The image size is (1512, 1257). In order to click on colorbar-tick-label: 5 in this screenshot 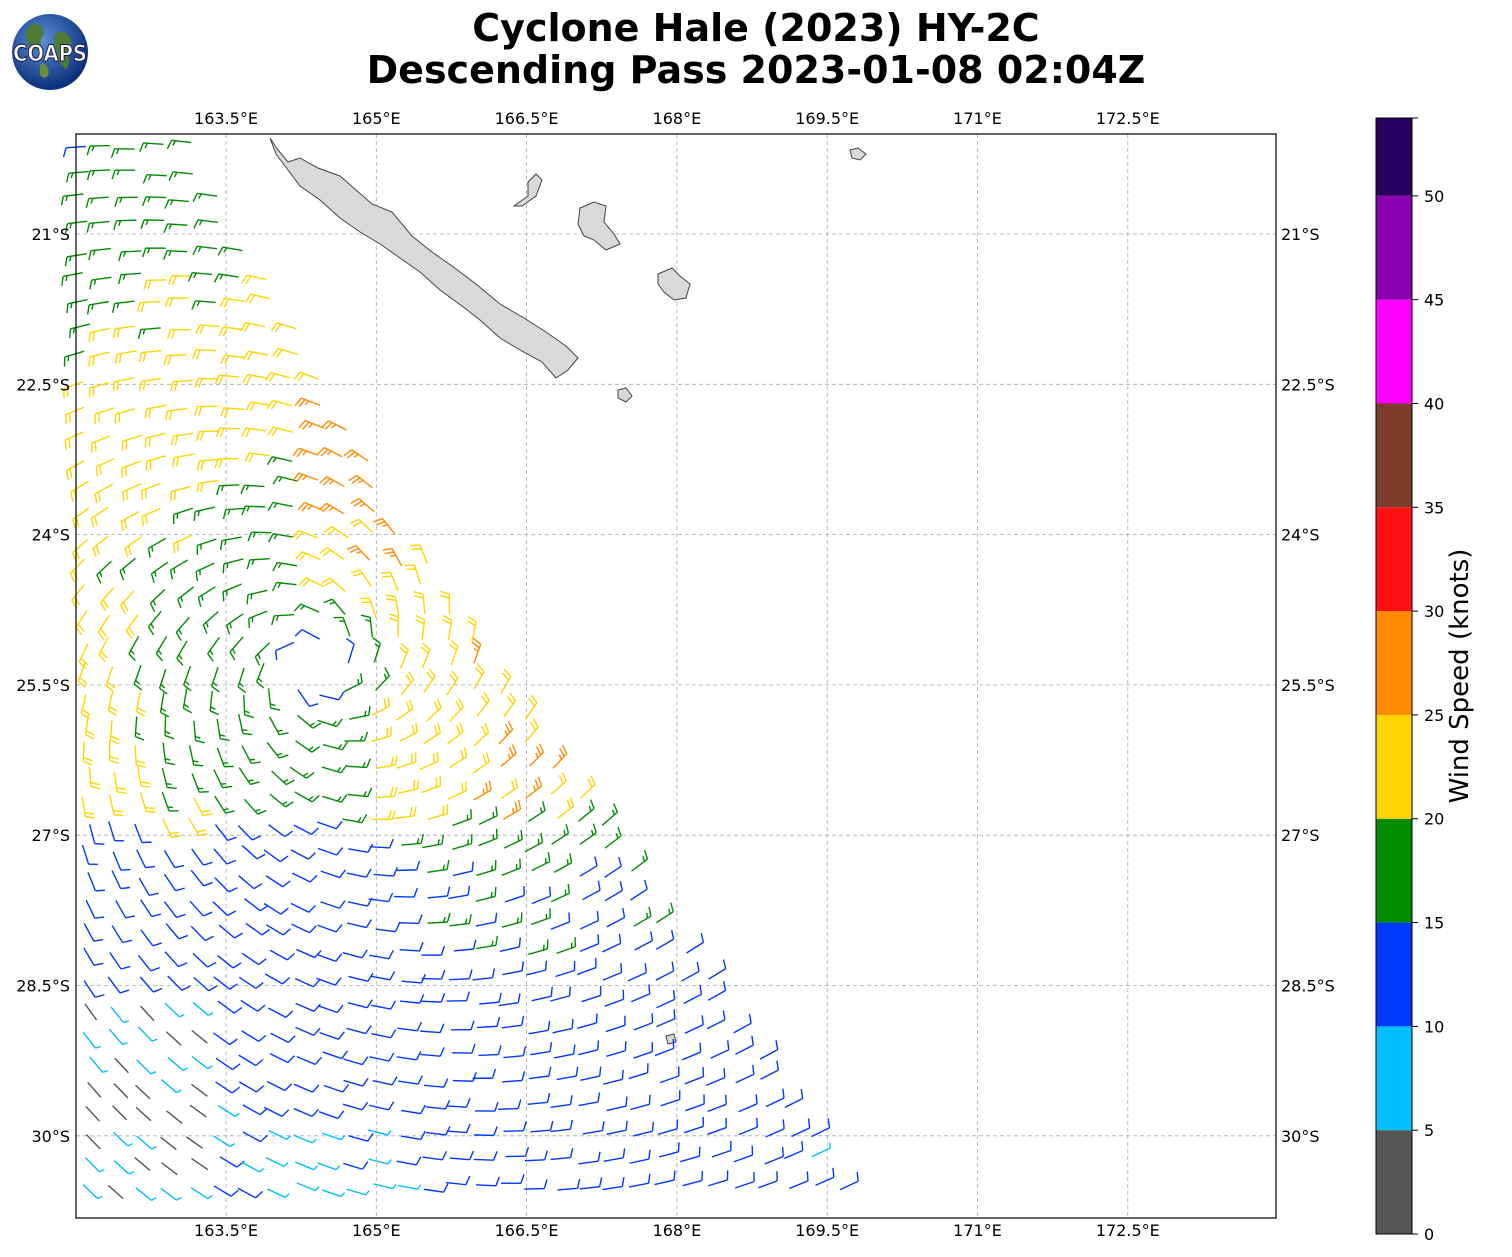, I will do `click(1429, 1130)`.